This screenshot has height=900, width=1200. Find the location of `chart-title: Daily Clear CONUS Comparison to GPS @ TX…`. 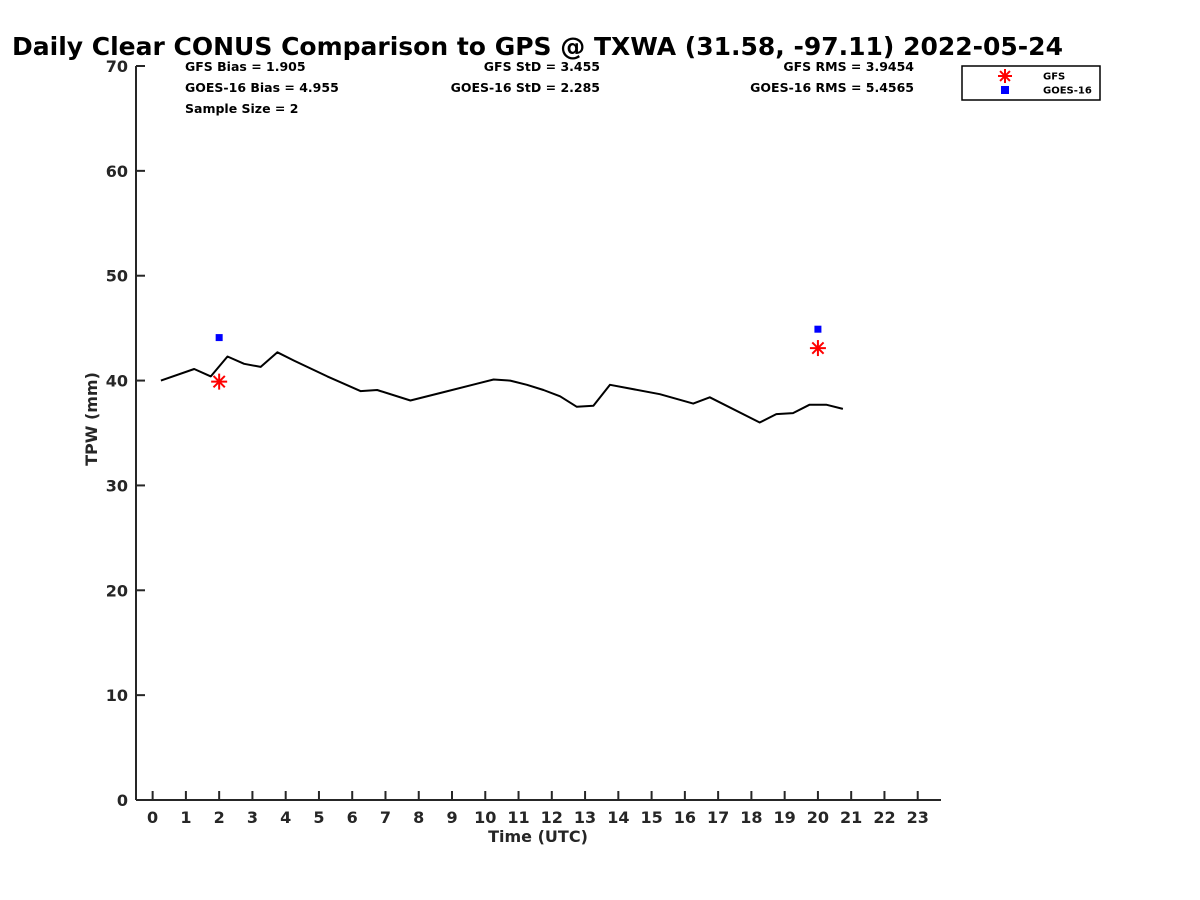

chart-title: Daily Clear CONUS Comparison to GPS @ TX… is located at coordinates (537, 46).